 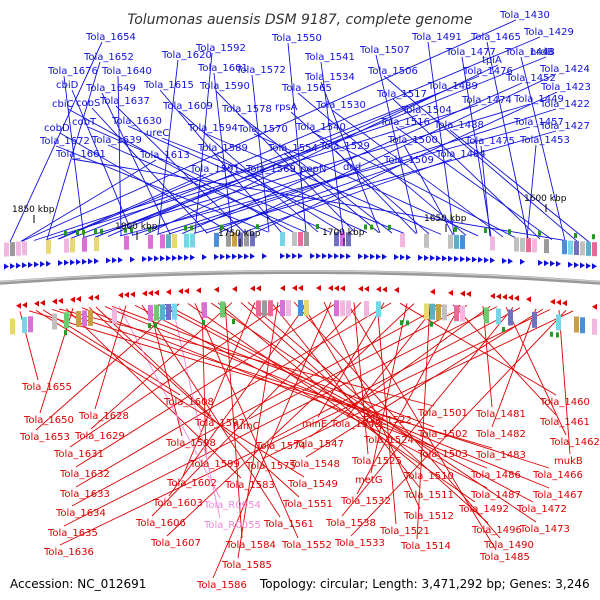 What do you see at coordinates (72, 71) in the screenshot?
I see `forward-gene-label: Tola_1676` at bounding box center [72, 71].